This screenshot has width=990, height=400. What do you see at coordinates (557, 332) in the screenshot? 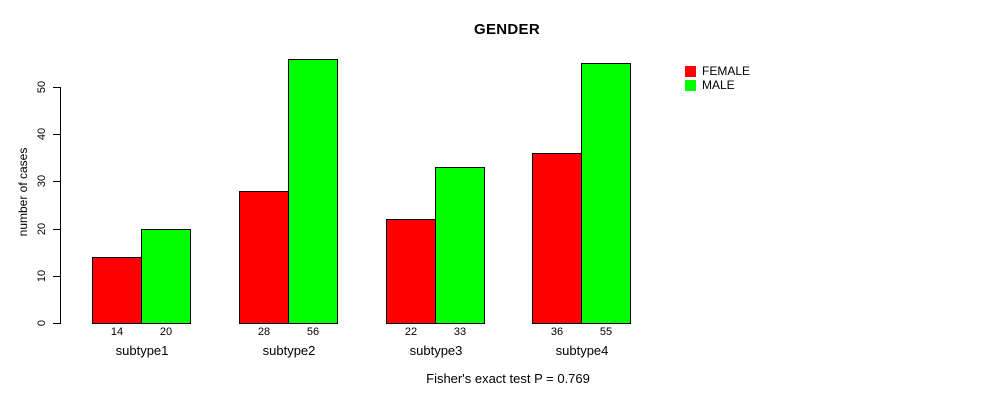
I see `bar-value-label: 36` at bounding box center [557, 332].